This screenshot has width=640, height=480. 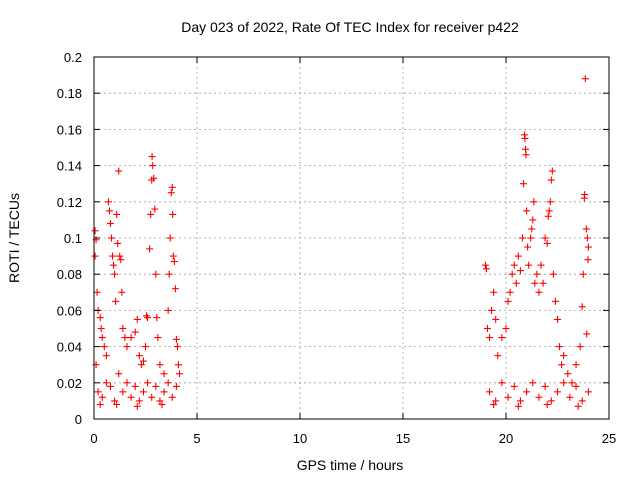 I want to click on x-tick-label: 0, so click(x=93, y=438).